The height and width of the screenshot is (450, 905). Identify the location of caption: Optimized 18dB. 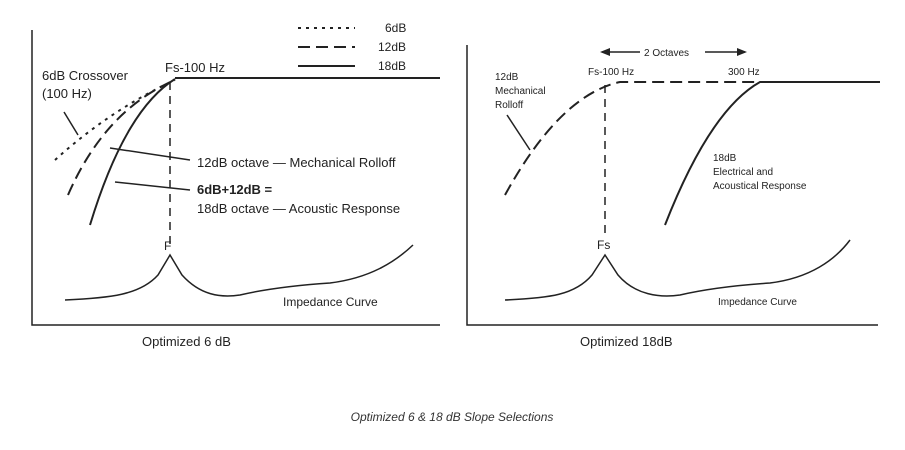
(626, 341).